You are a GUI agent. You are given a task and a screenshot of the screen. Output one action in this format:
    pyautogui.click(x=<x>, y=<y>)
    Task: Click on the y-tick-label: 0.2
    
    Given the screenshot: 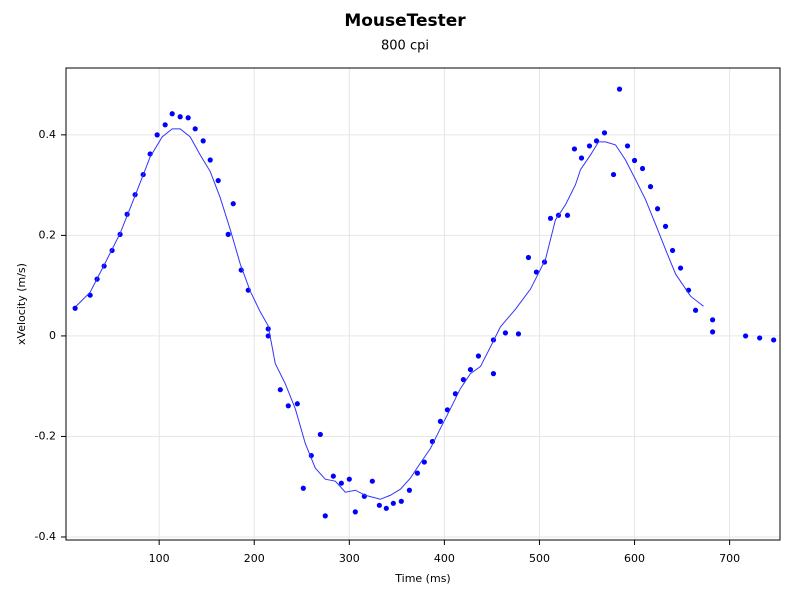 What is the action you would take?
    pyautogui.click(x=48, y=234)
    